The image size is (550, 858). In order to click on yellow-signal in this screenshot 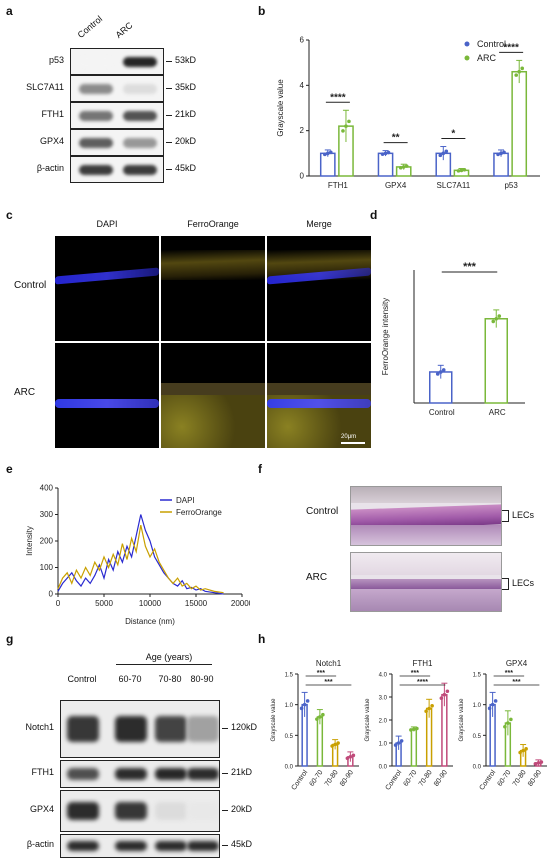, I will do `click(213, 421)`.